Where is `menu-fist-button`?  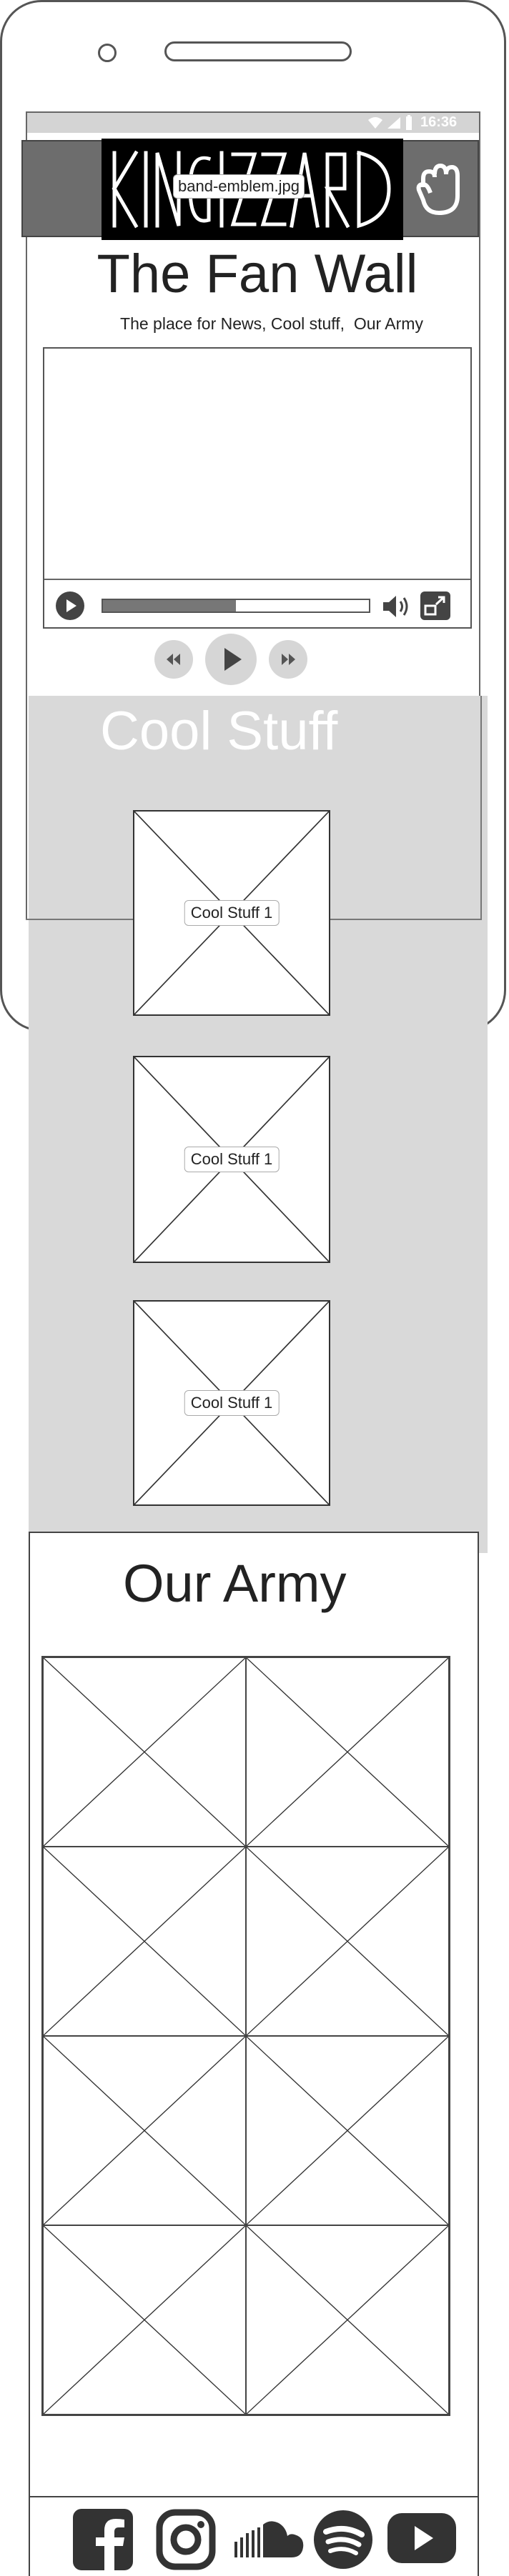
menu-fist-button is located at coordinates (441, 189).